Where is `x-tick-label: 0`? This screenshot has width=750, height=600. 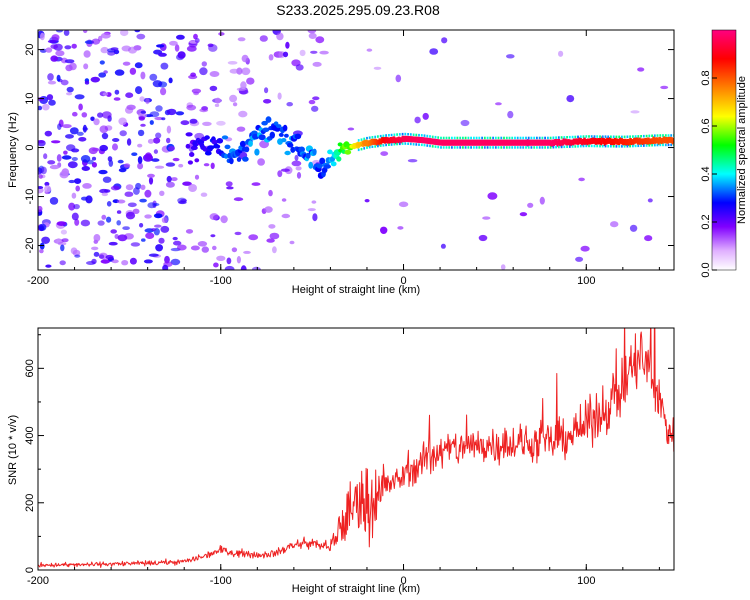 x-tick-label: 0 is located at coordinates (403, 281).